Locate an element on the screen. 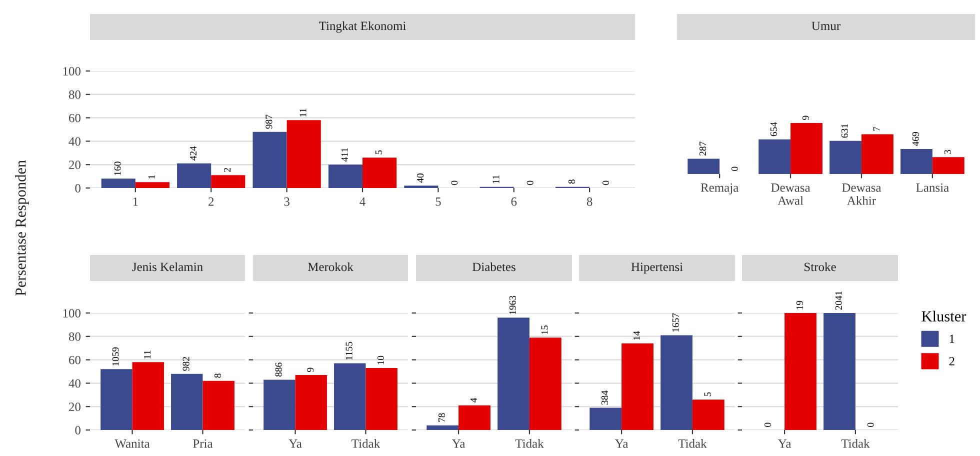  x-tick-label: 5 is located at coordinates (438, 202).